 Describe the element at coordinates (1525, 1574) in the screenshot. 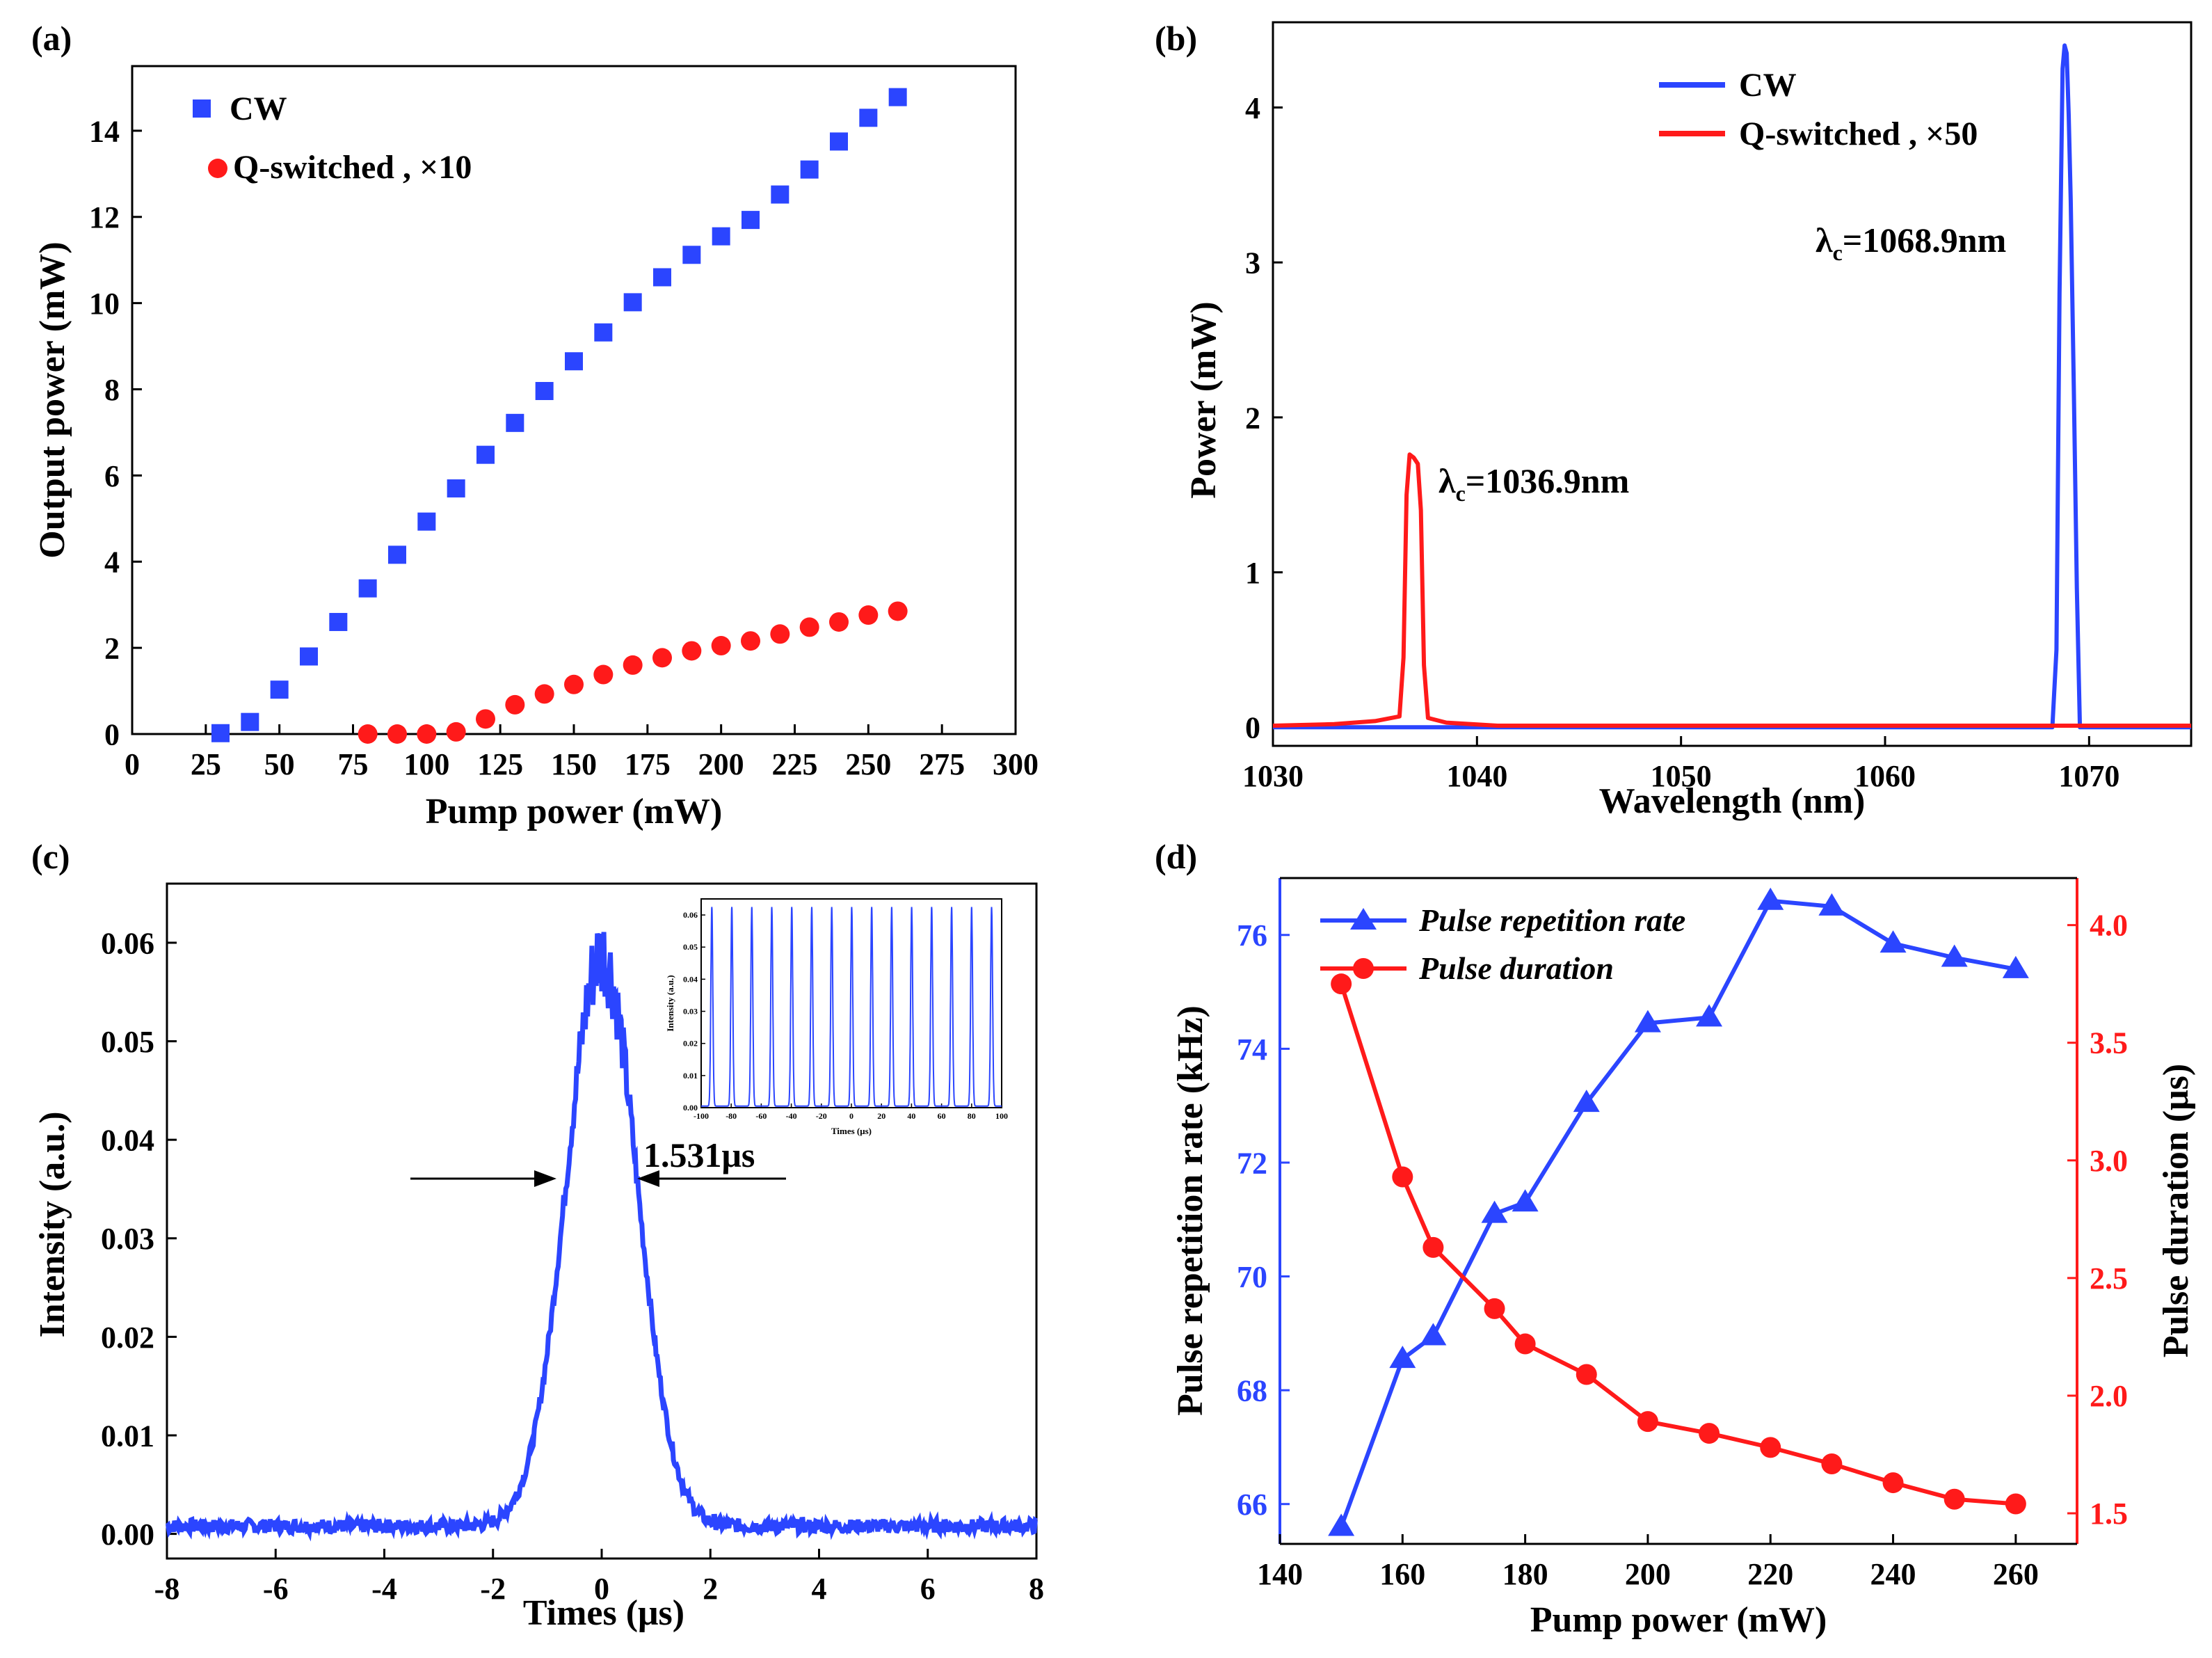

I see `x-tick-label: 180` at that location.